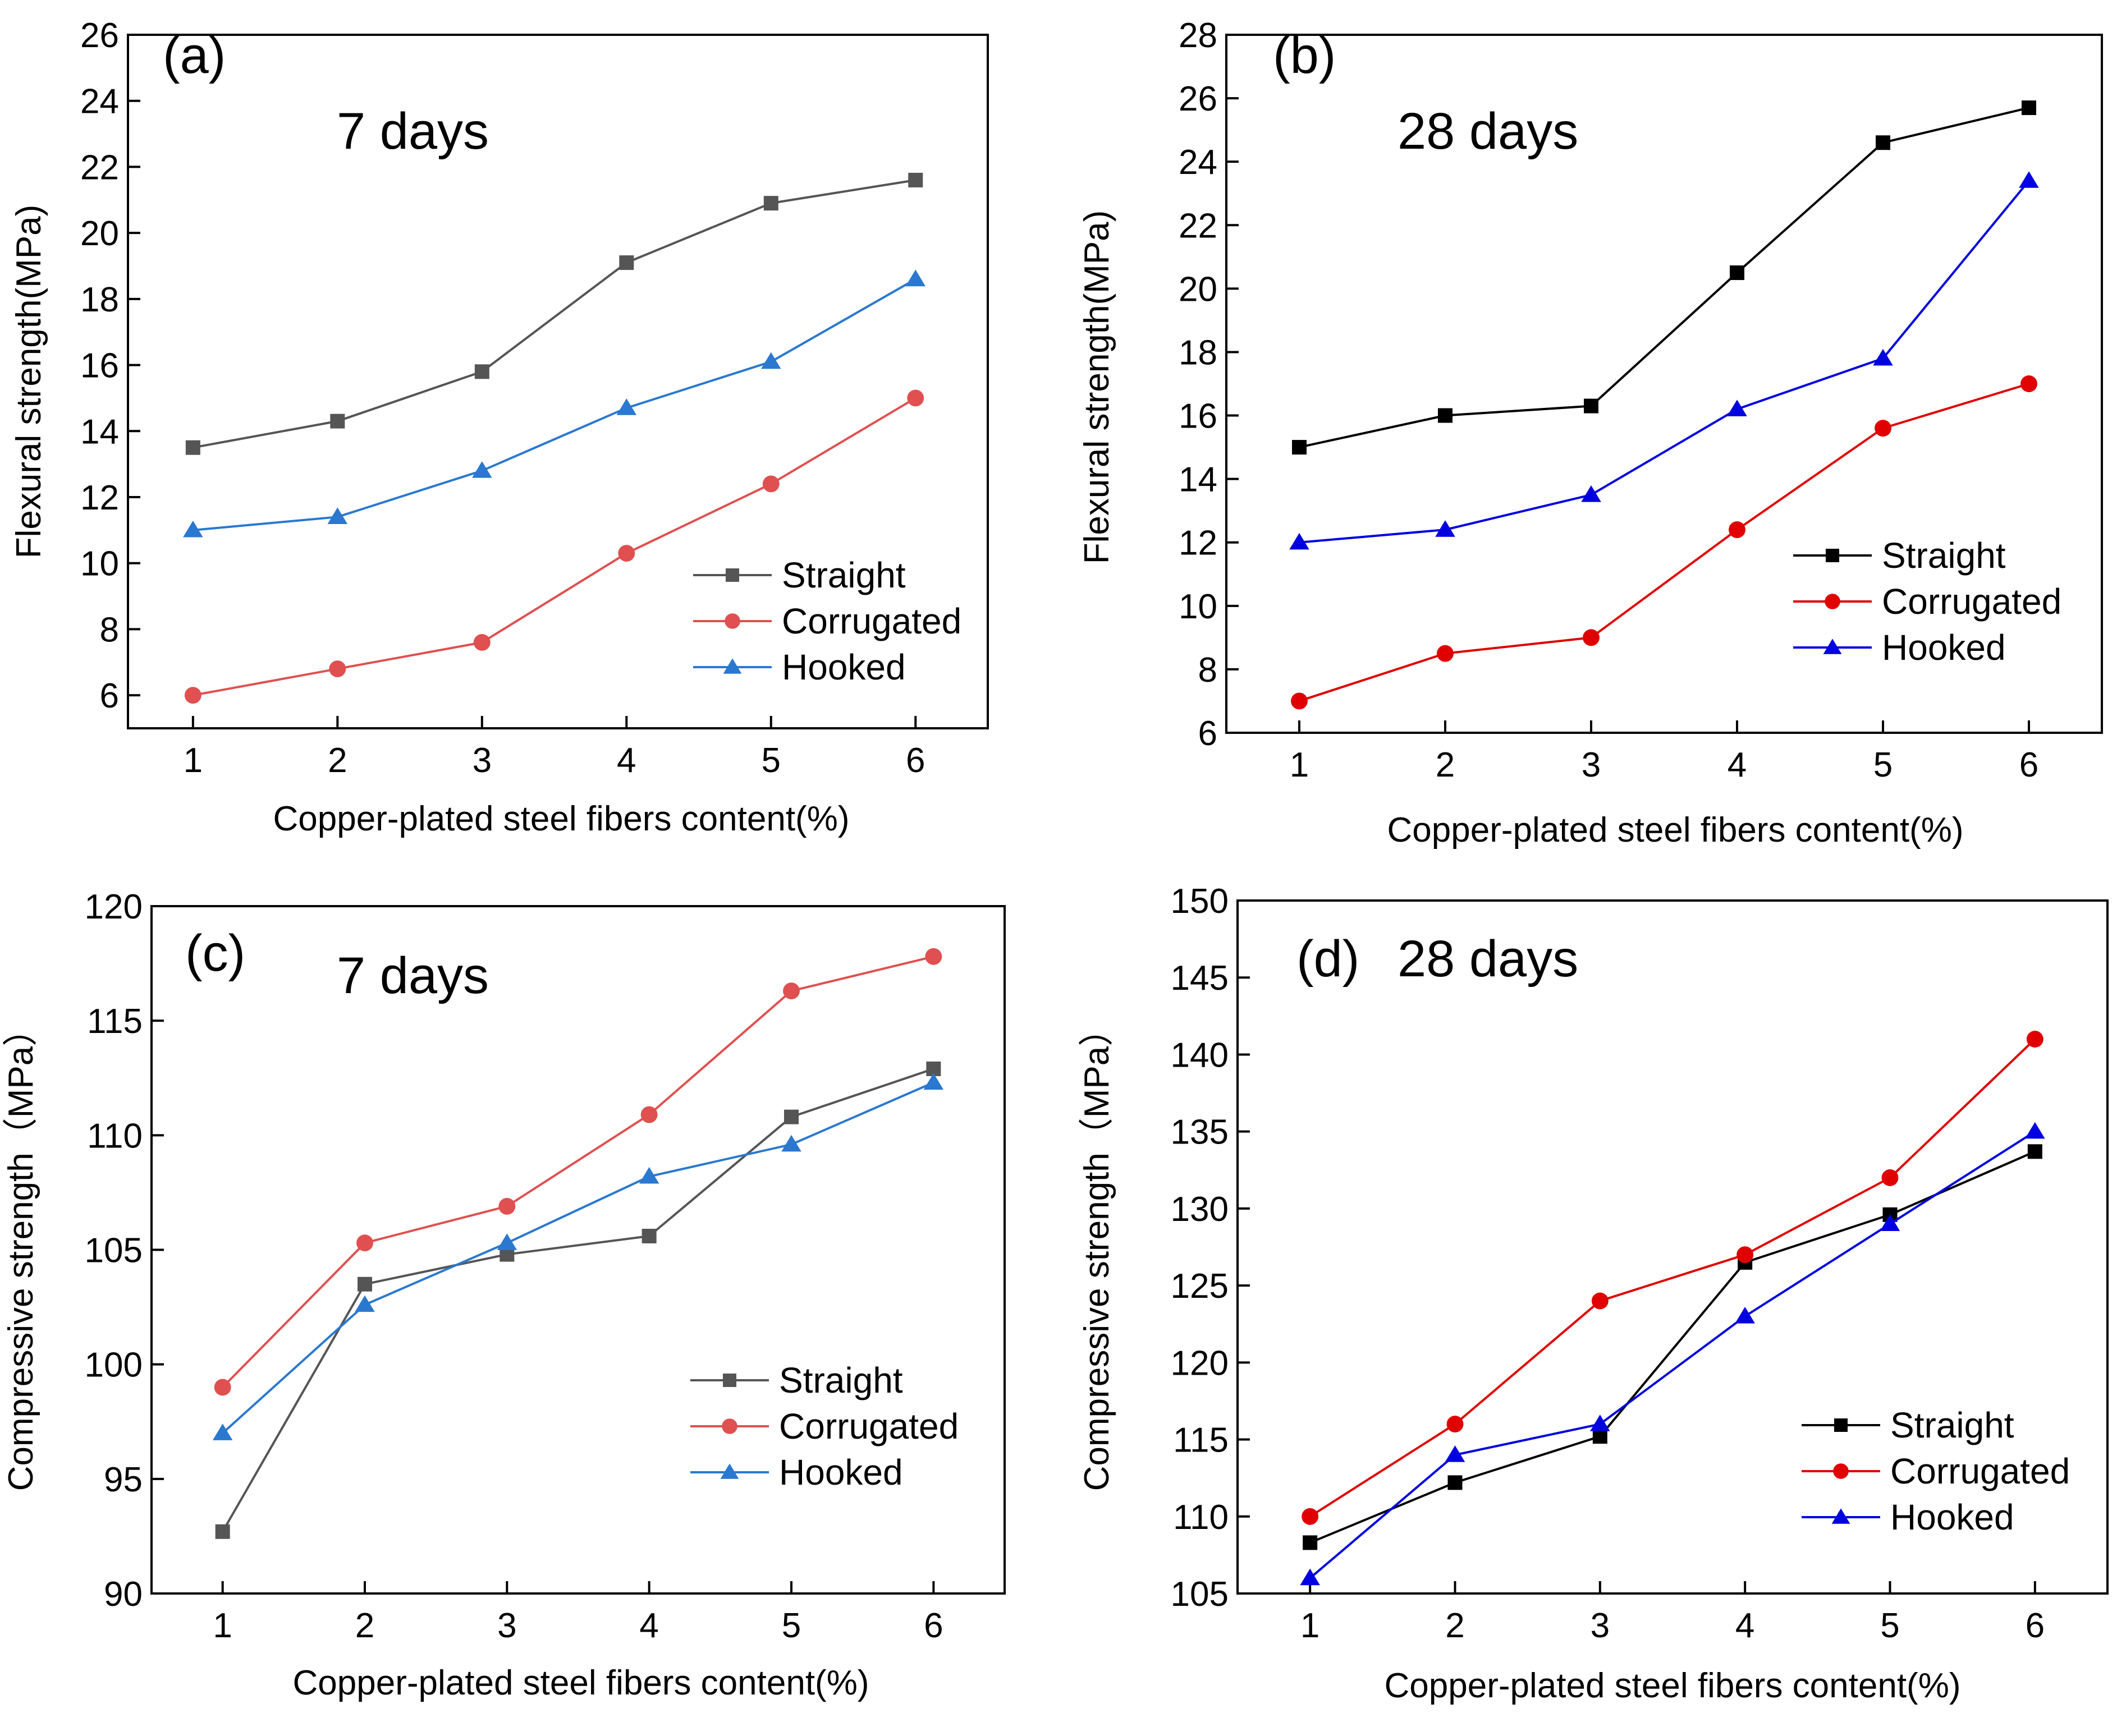  What do you see at coordinates (1675, 830) in the screenshot?
I see `x-axis-label: Copper-plated steel fibers content(%)` at bounding box center [1675, 830].